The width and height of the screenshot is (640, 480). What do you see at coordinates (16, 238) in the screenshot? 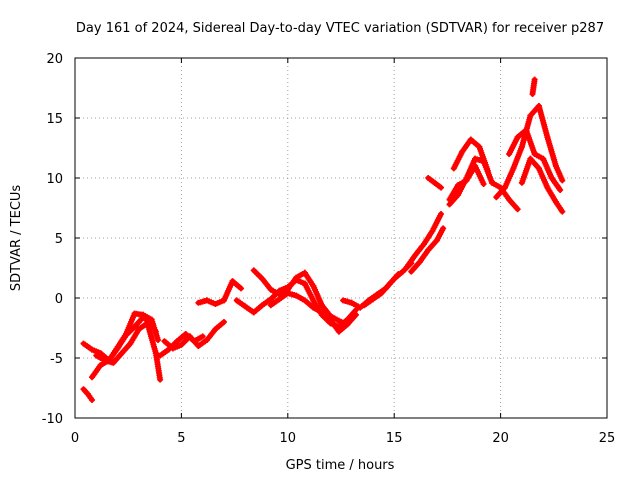
I see `y-axis-label: SDTVAR / TECUs` at bounding box center [16, 238].